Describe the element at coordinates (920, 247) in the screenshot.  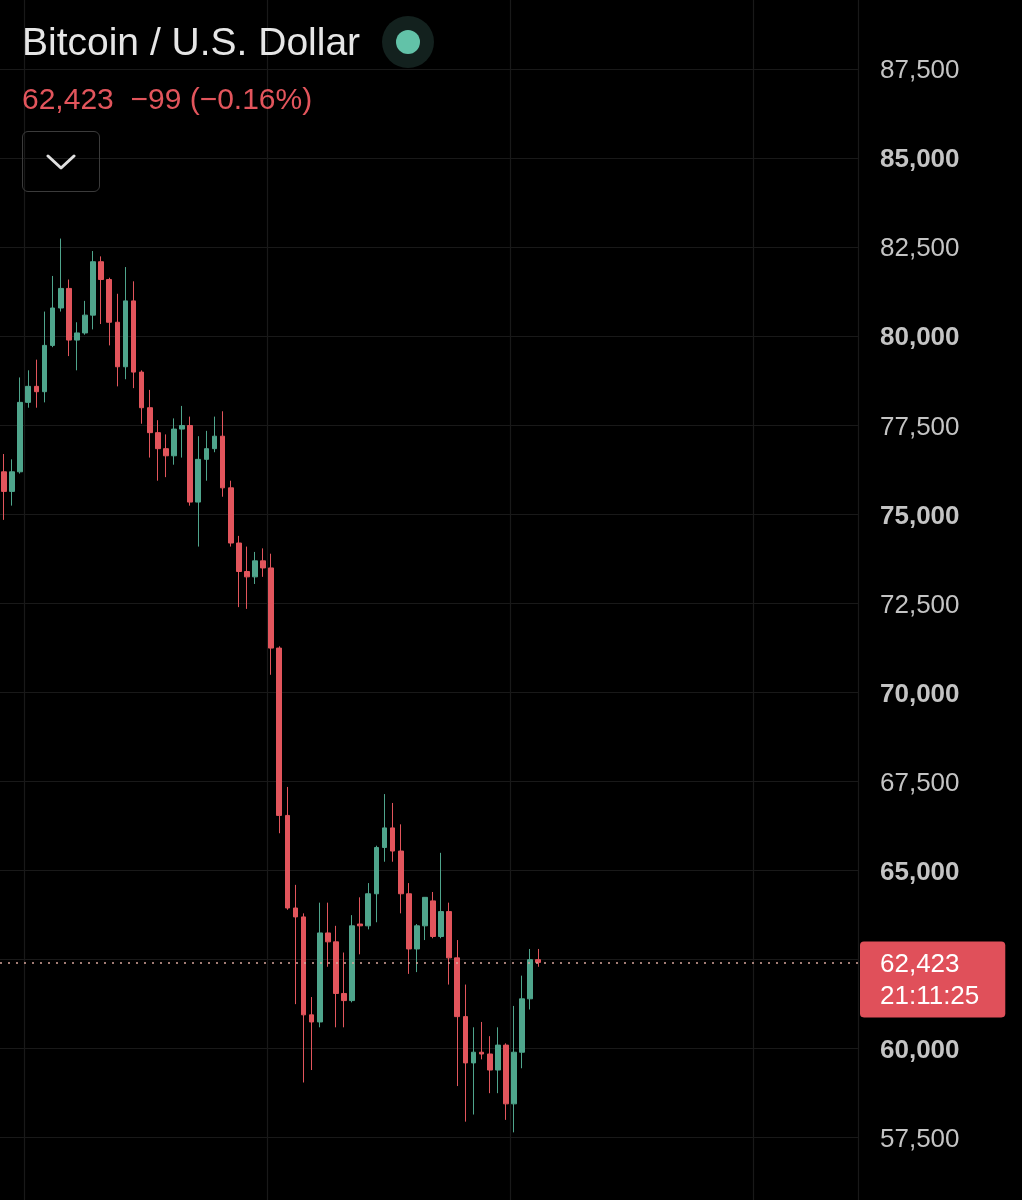
I see `y-tick-label: 82,500` at that location.